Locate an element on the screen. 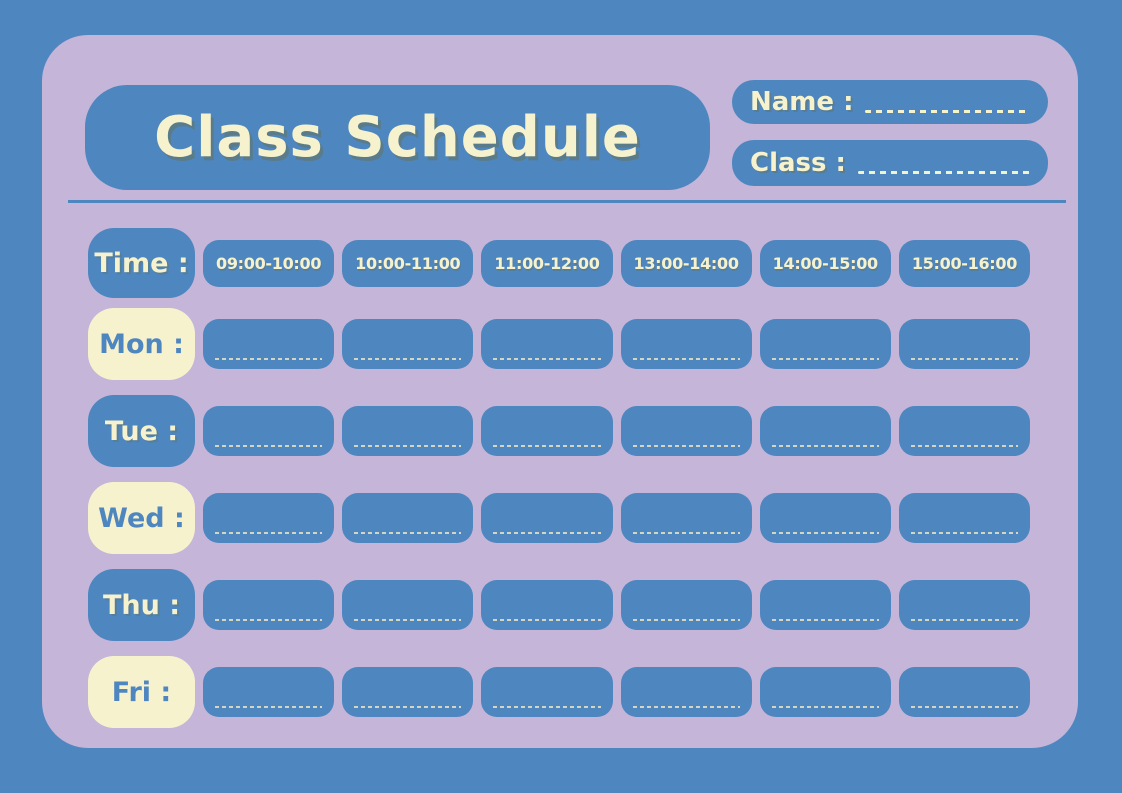  time-slot: 11:00-12:00 is located at coordinates (547, 263).